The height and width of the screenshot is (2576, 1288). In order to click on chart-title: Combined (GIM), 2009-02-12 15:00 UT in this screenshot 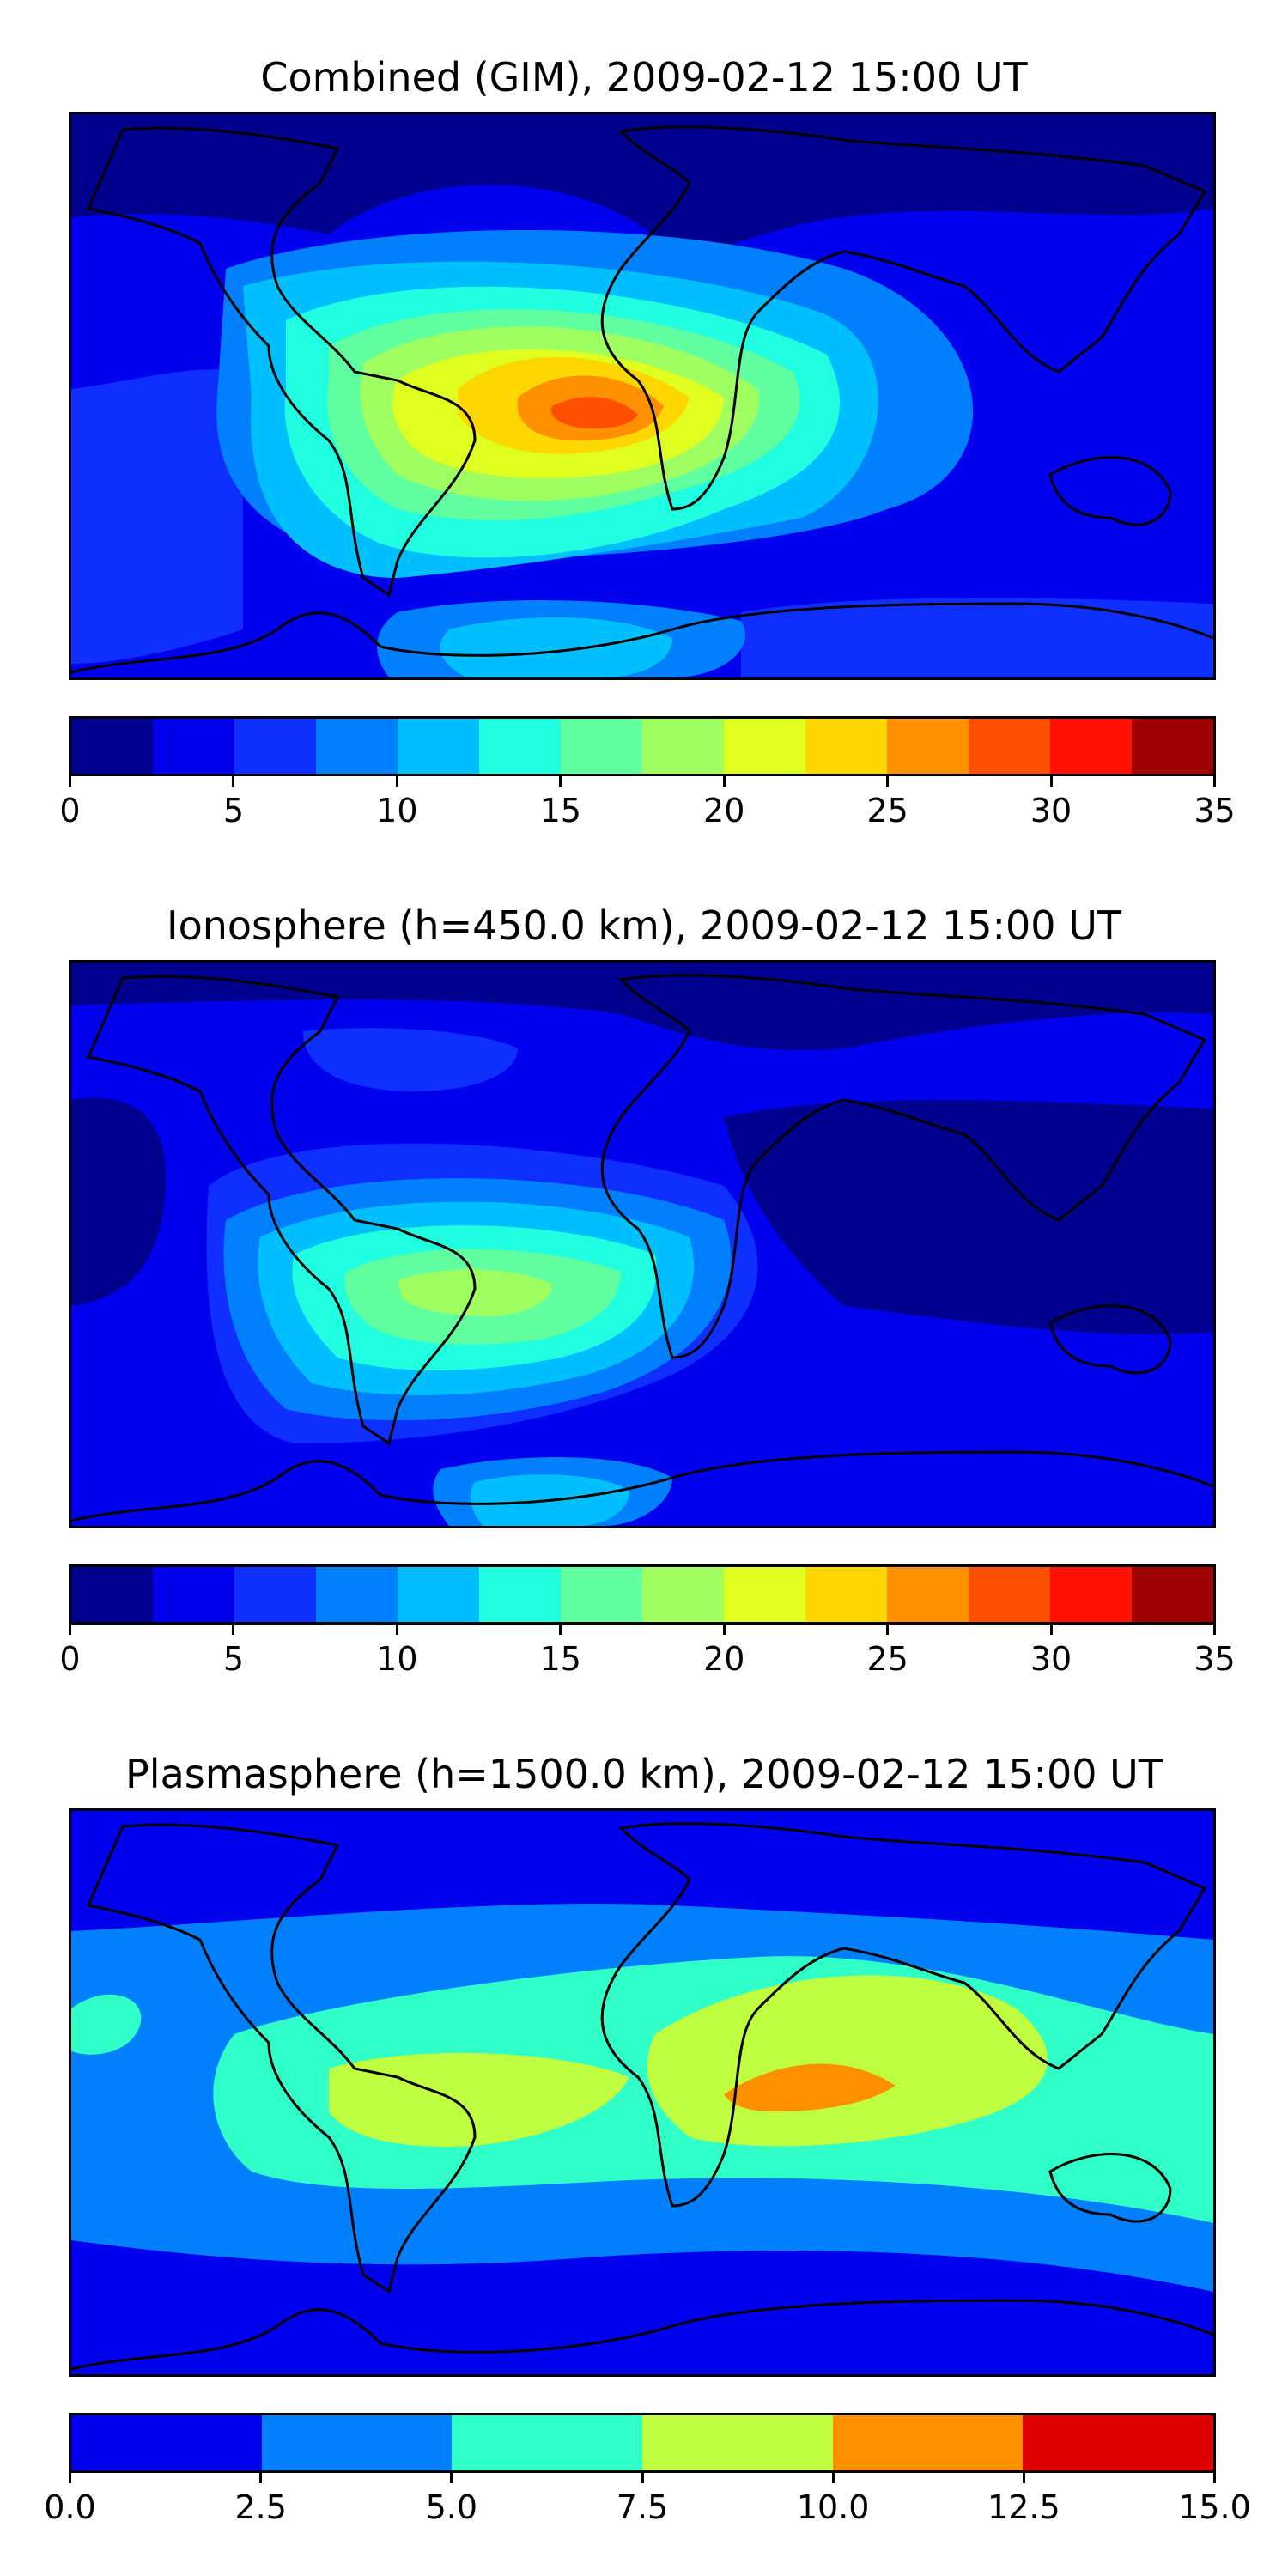, I will do `click(644, 77)`.